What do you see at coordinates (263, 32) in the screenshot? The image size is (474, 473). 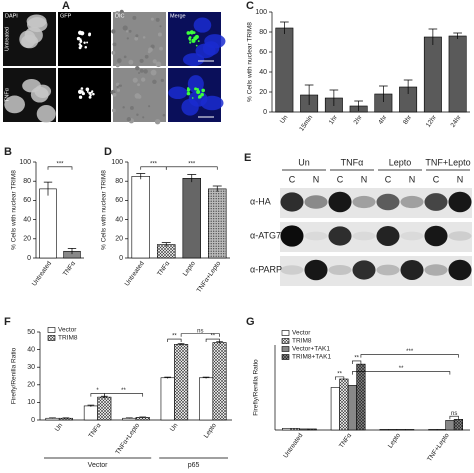 I see `y-tick-label: 80` at bounding box center [263, 32].